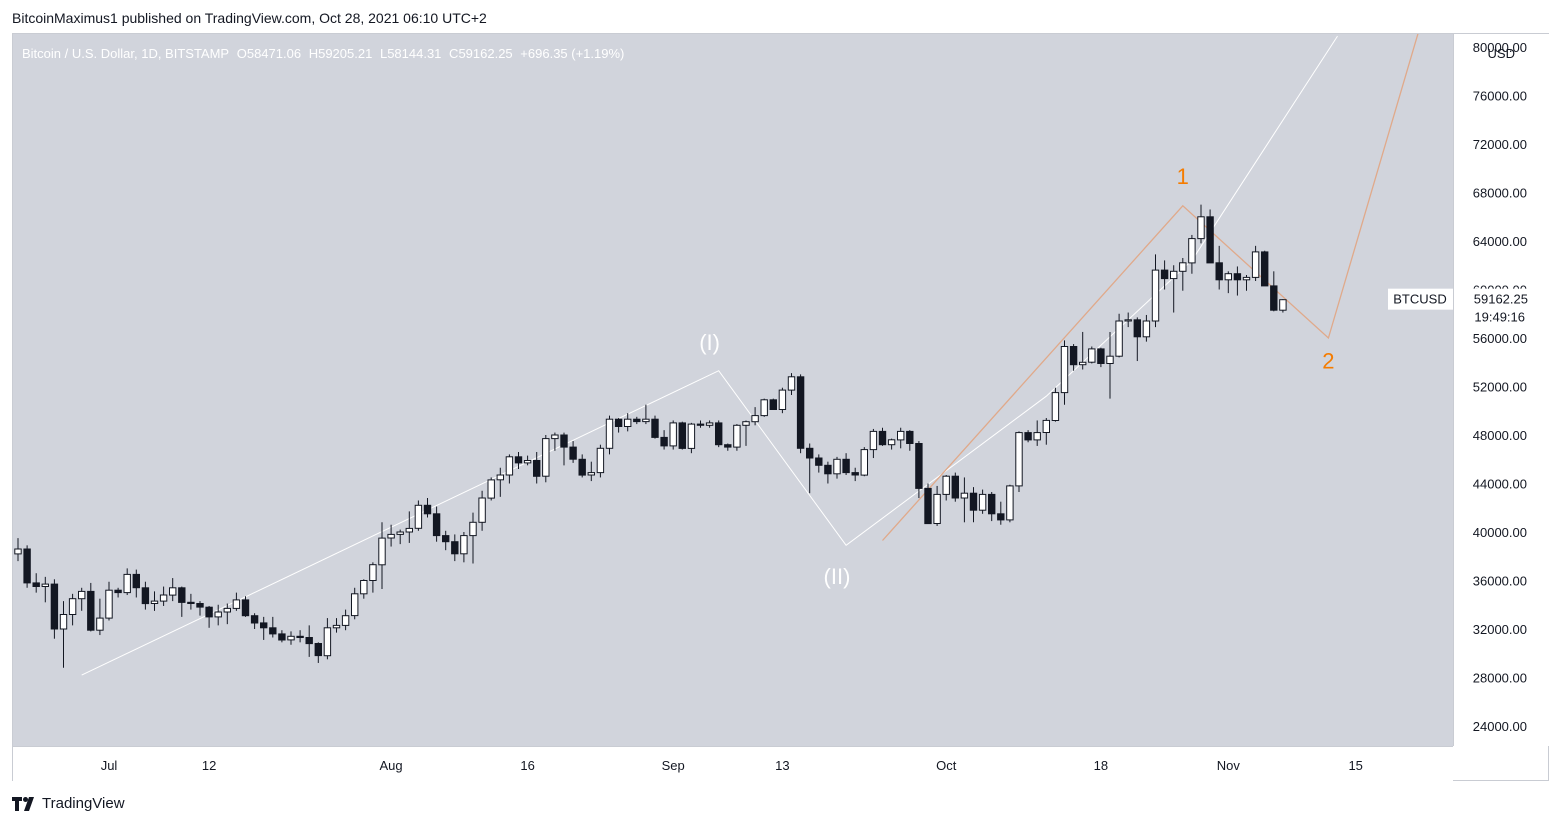  What do you see at coordinates (527, 765) in the screenshot?
I see `time-tick-label: 16` at bounding box center [527, 765].